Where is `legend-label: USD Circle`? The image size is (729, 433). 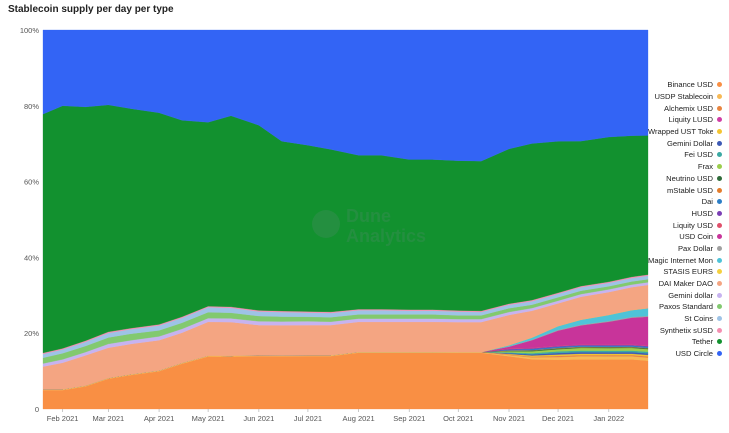 legend-label: USD Circle is located at coordinates (694, 354).